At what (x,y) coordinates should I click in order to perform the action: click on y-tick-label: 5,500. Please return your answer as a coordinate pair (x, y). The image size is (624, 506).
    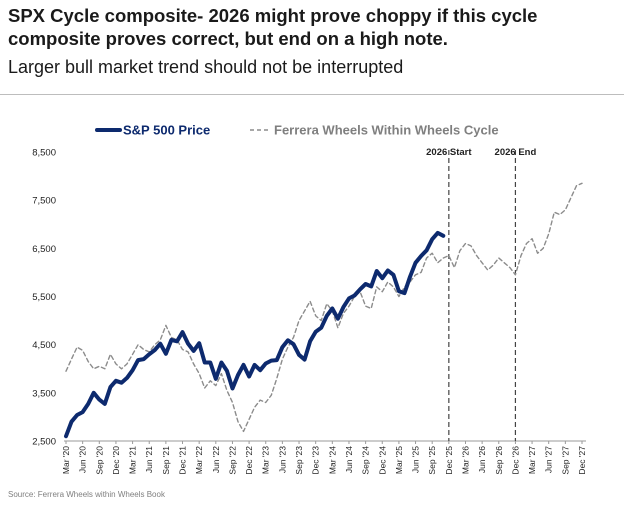
    Looking at the image, I should click on (44, 297).